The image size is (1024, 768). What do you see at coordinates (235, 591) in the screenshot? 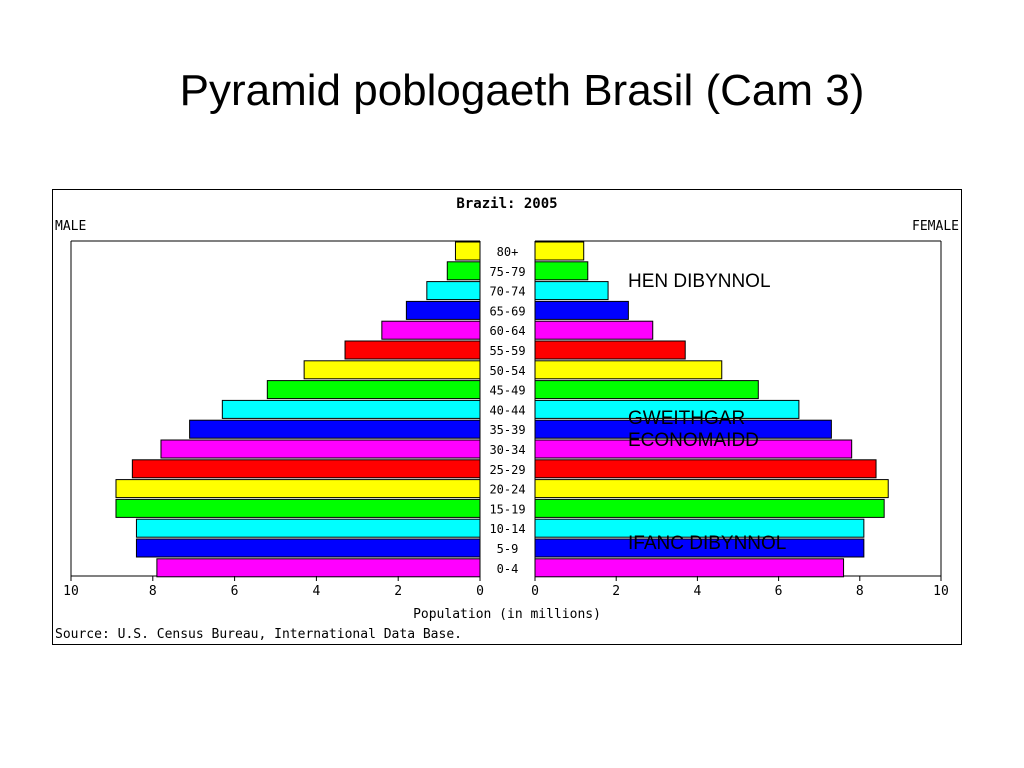
I see `male-tick-label: 6` at bounding box center [235, 591].